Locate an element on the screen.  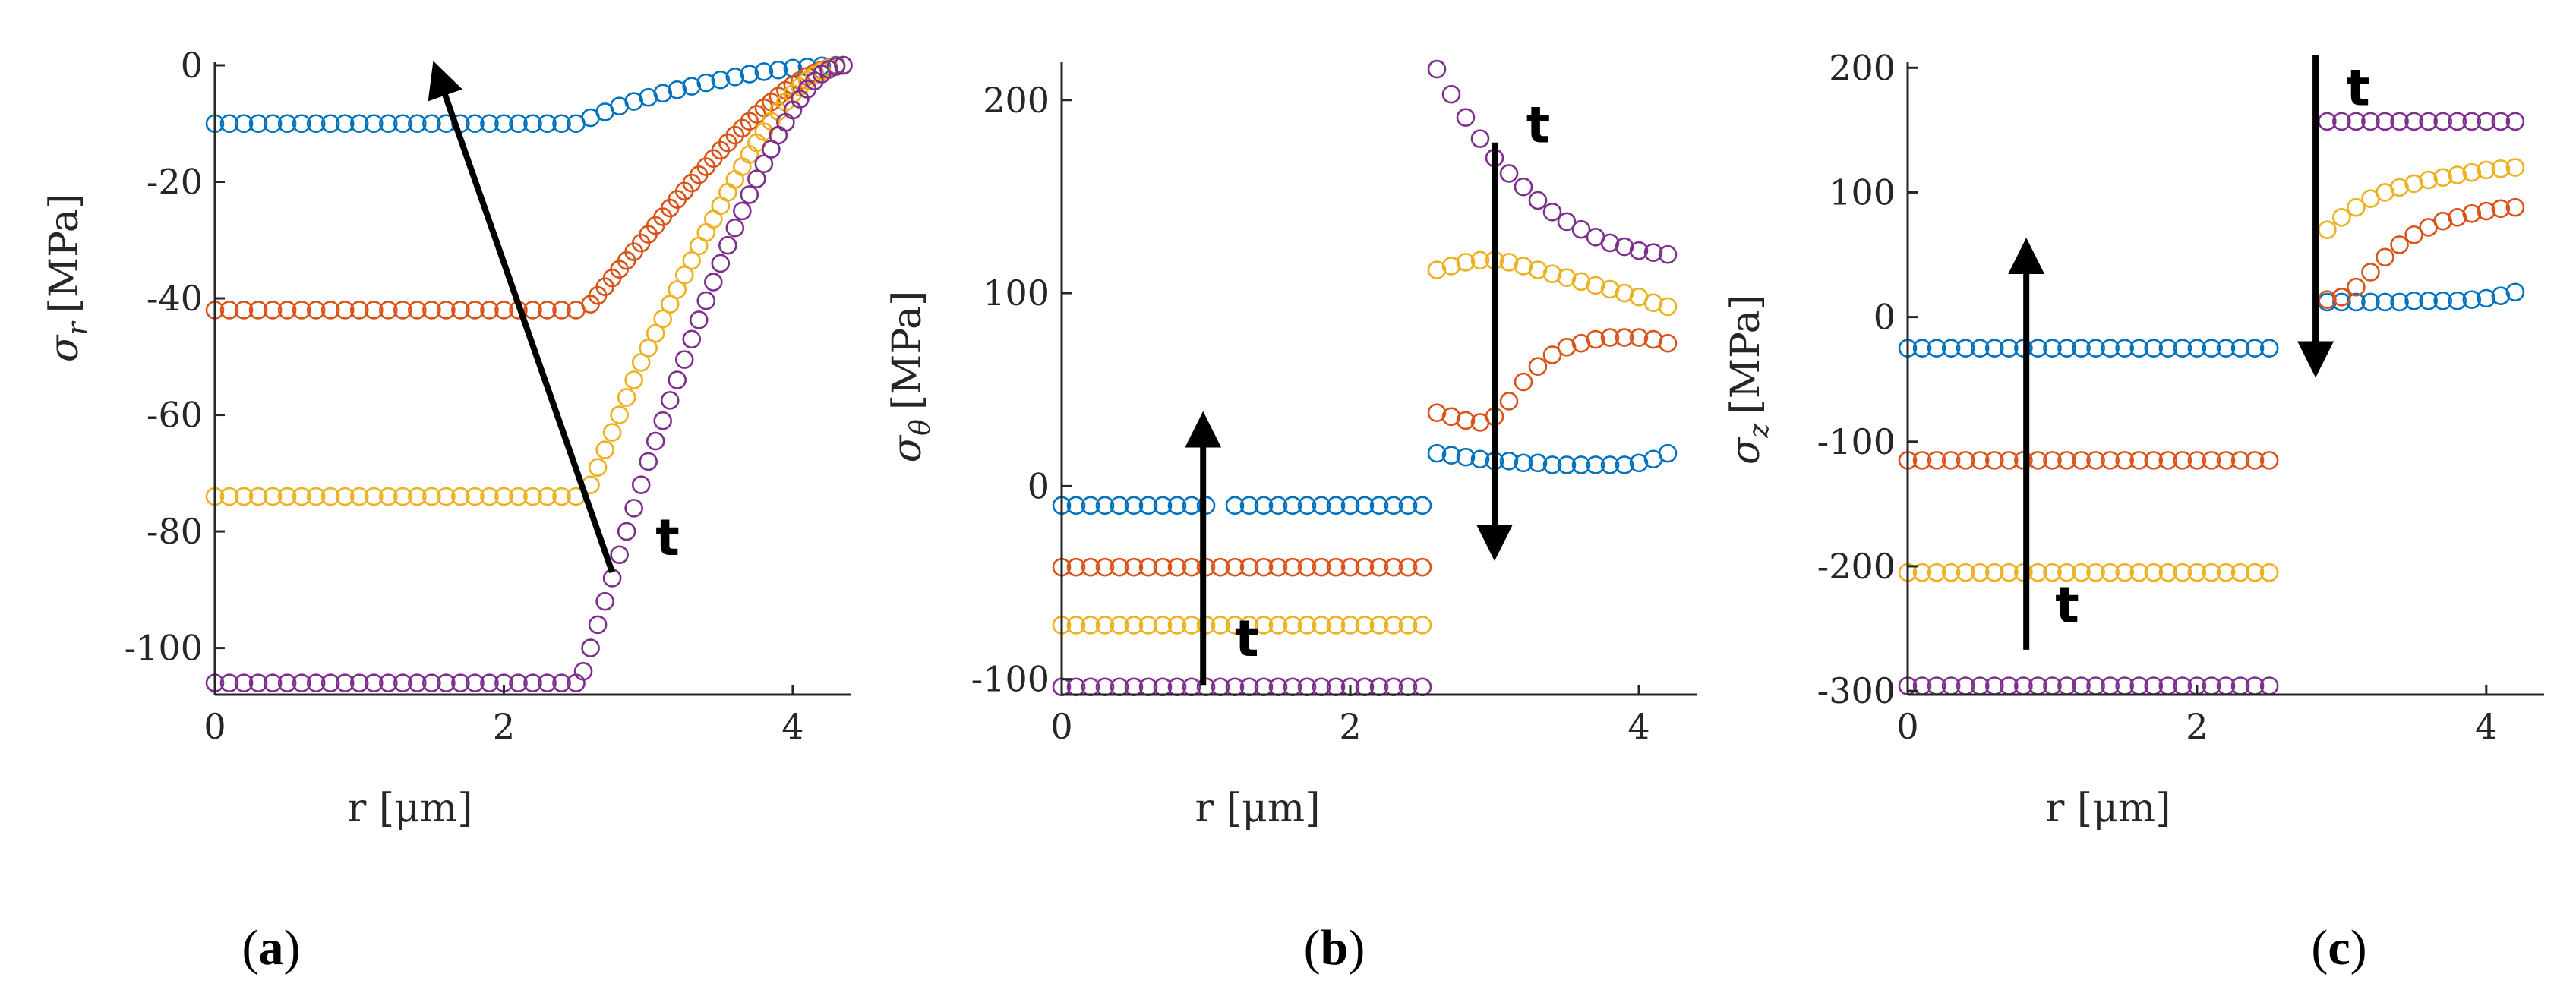
panel-c-label: (c) is located at coordinates (2338, 948).